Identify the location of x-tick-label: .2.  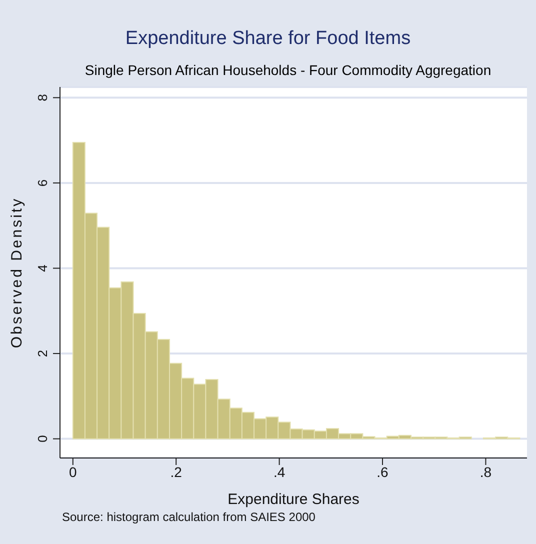
(176, 472).